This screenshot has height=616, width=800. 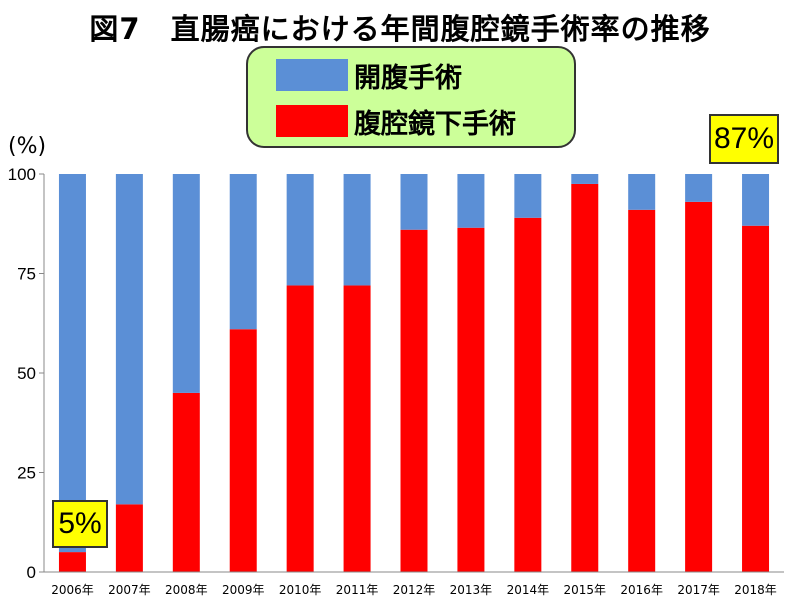 I want to click on callout-end-value: 87%, so click(x=744, y=139).